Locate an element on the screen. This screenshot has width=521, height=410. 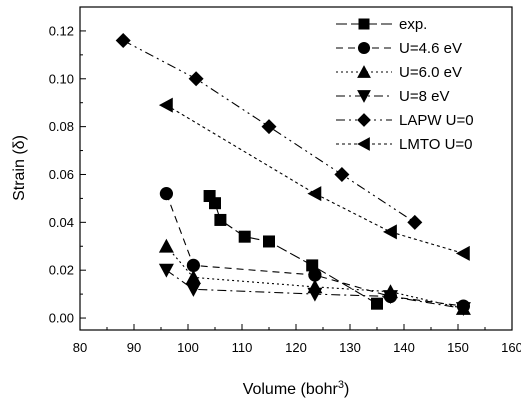
legend-label: LMTO U=0 is located at coordinates (436, 144).